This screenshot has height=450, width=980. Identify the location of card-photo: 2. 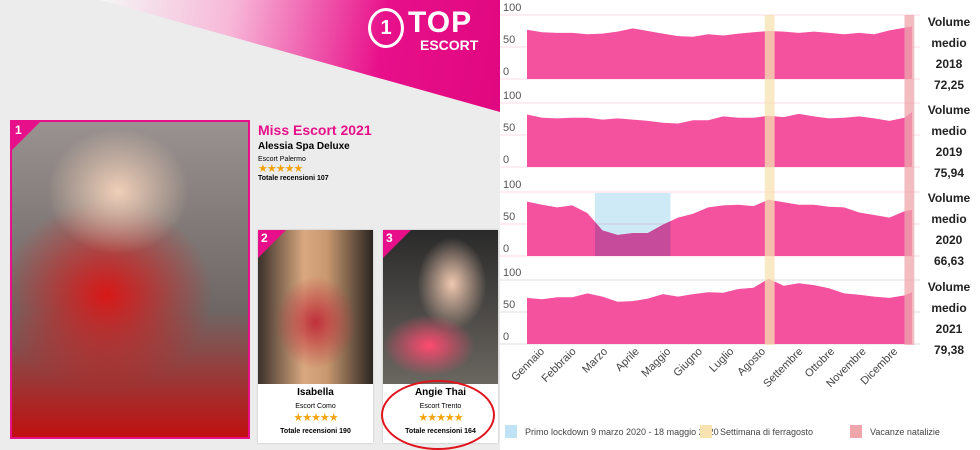
(315, 307).